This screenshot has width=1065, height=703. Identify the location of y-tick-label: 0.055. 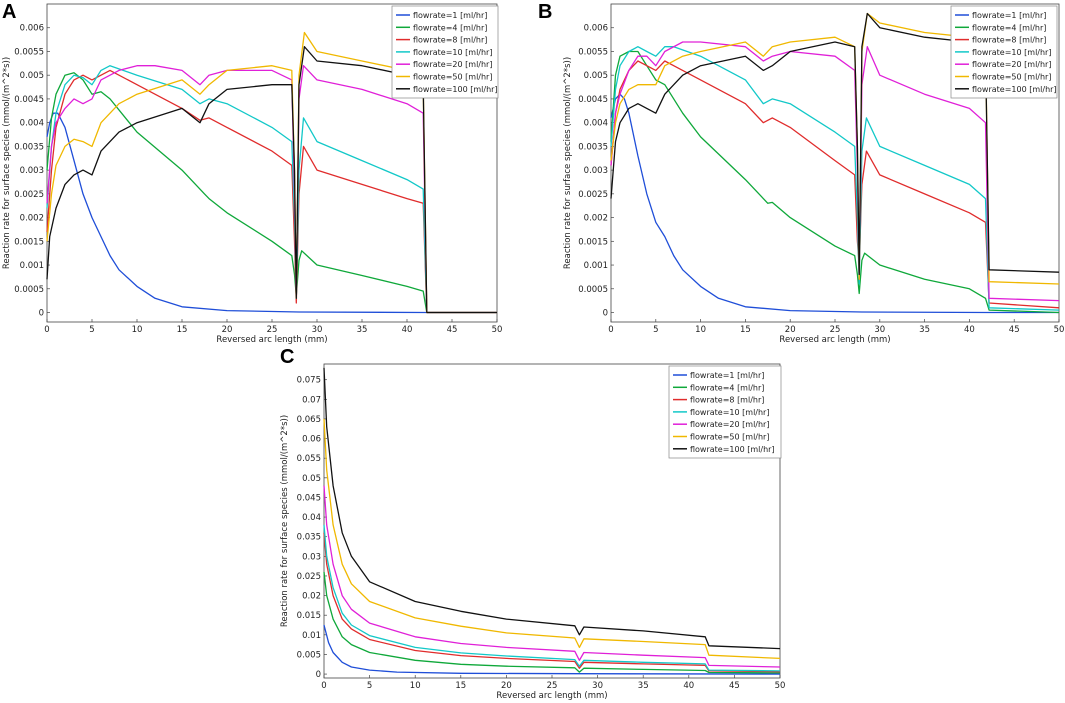
(309, 459).